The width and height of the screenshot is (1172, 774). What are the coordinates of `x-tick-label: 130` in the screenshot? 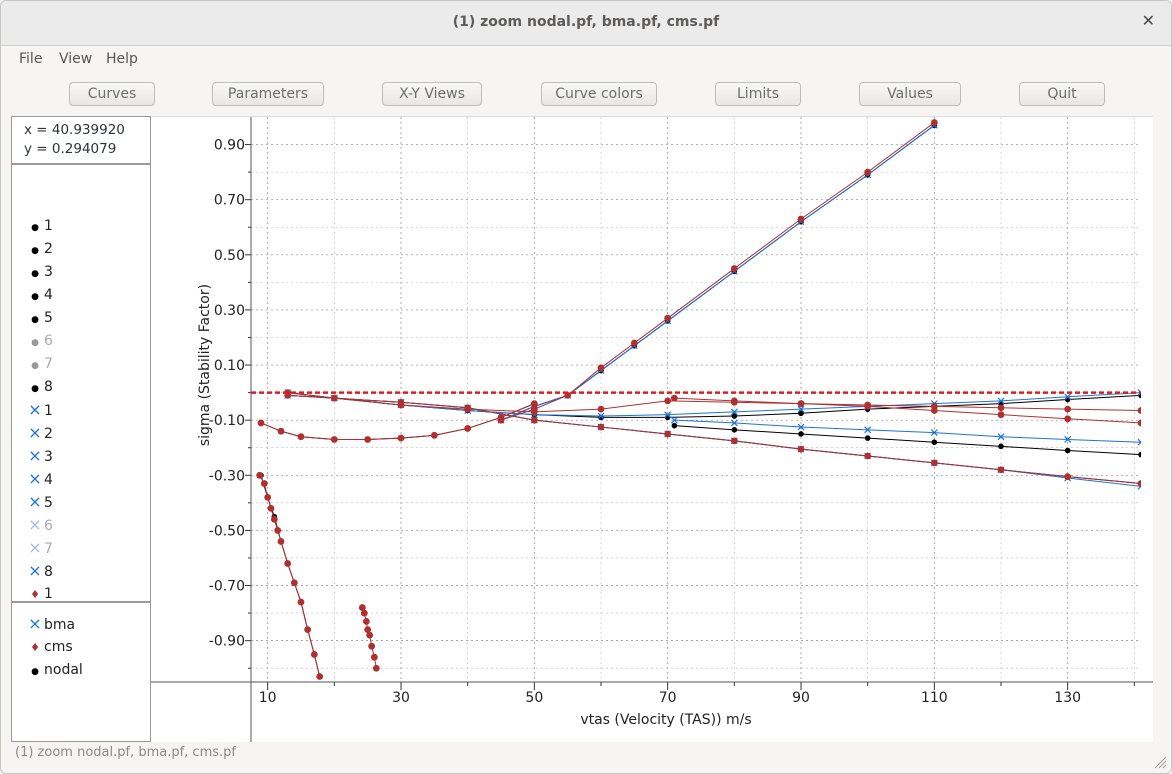 It's located at (1067, 698).